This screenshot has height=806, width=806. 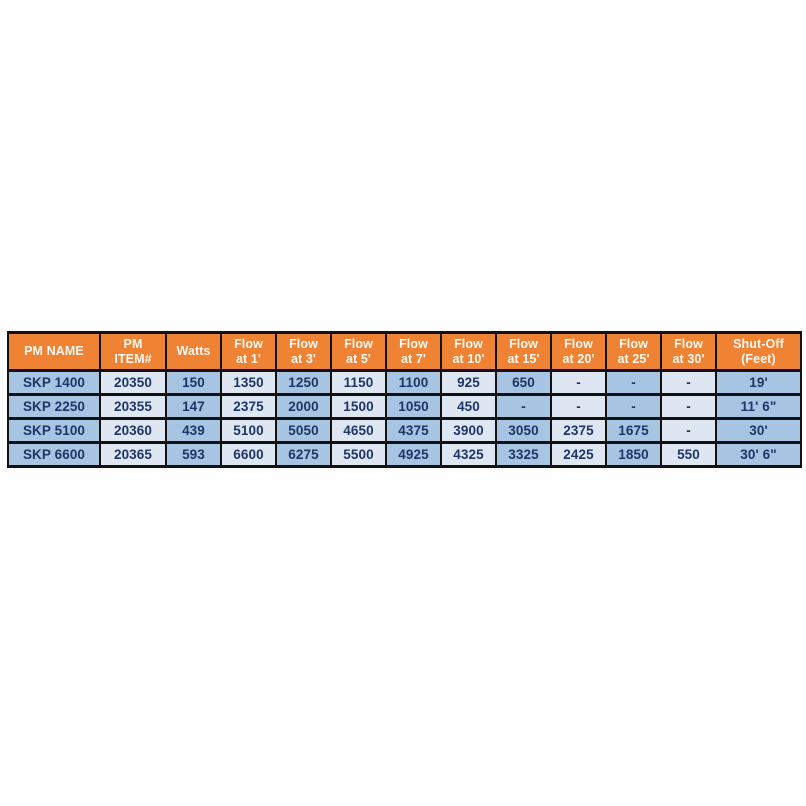 I want to click on cell-flow-5: 4650, so click(x=358, y=430).